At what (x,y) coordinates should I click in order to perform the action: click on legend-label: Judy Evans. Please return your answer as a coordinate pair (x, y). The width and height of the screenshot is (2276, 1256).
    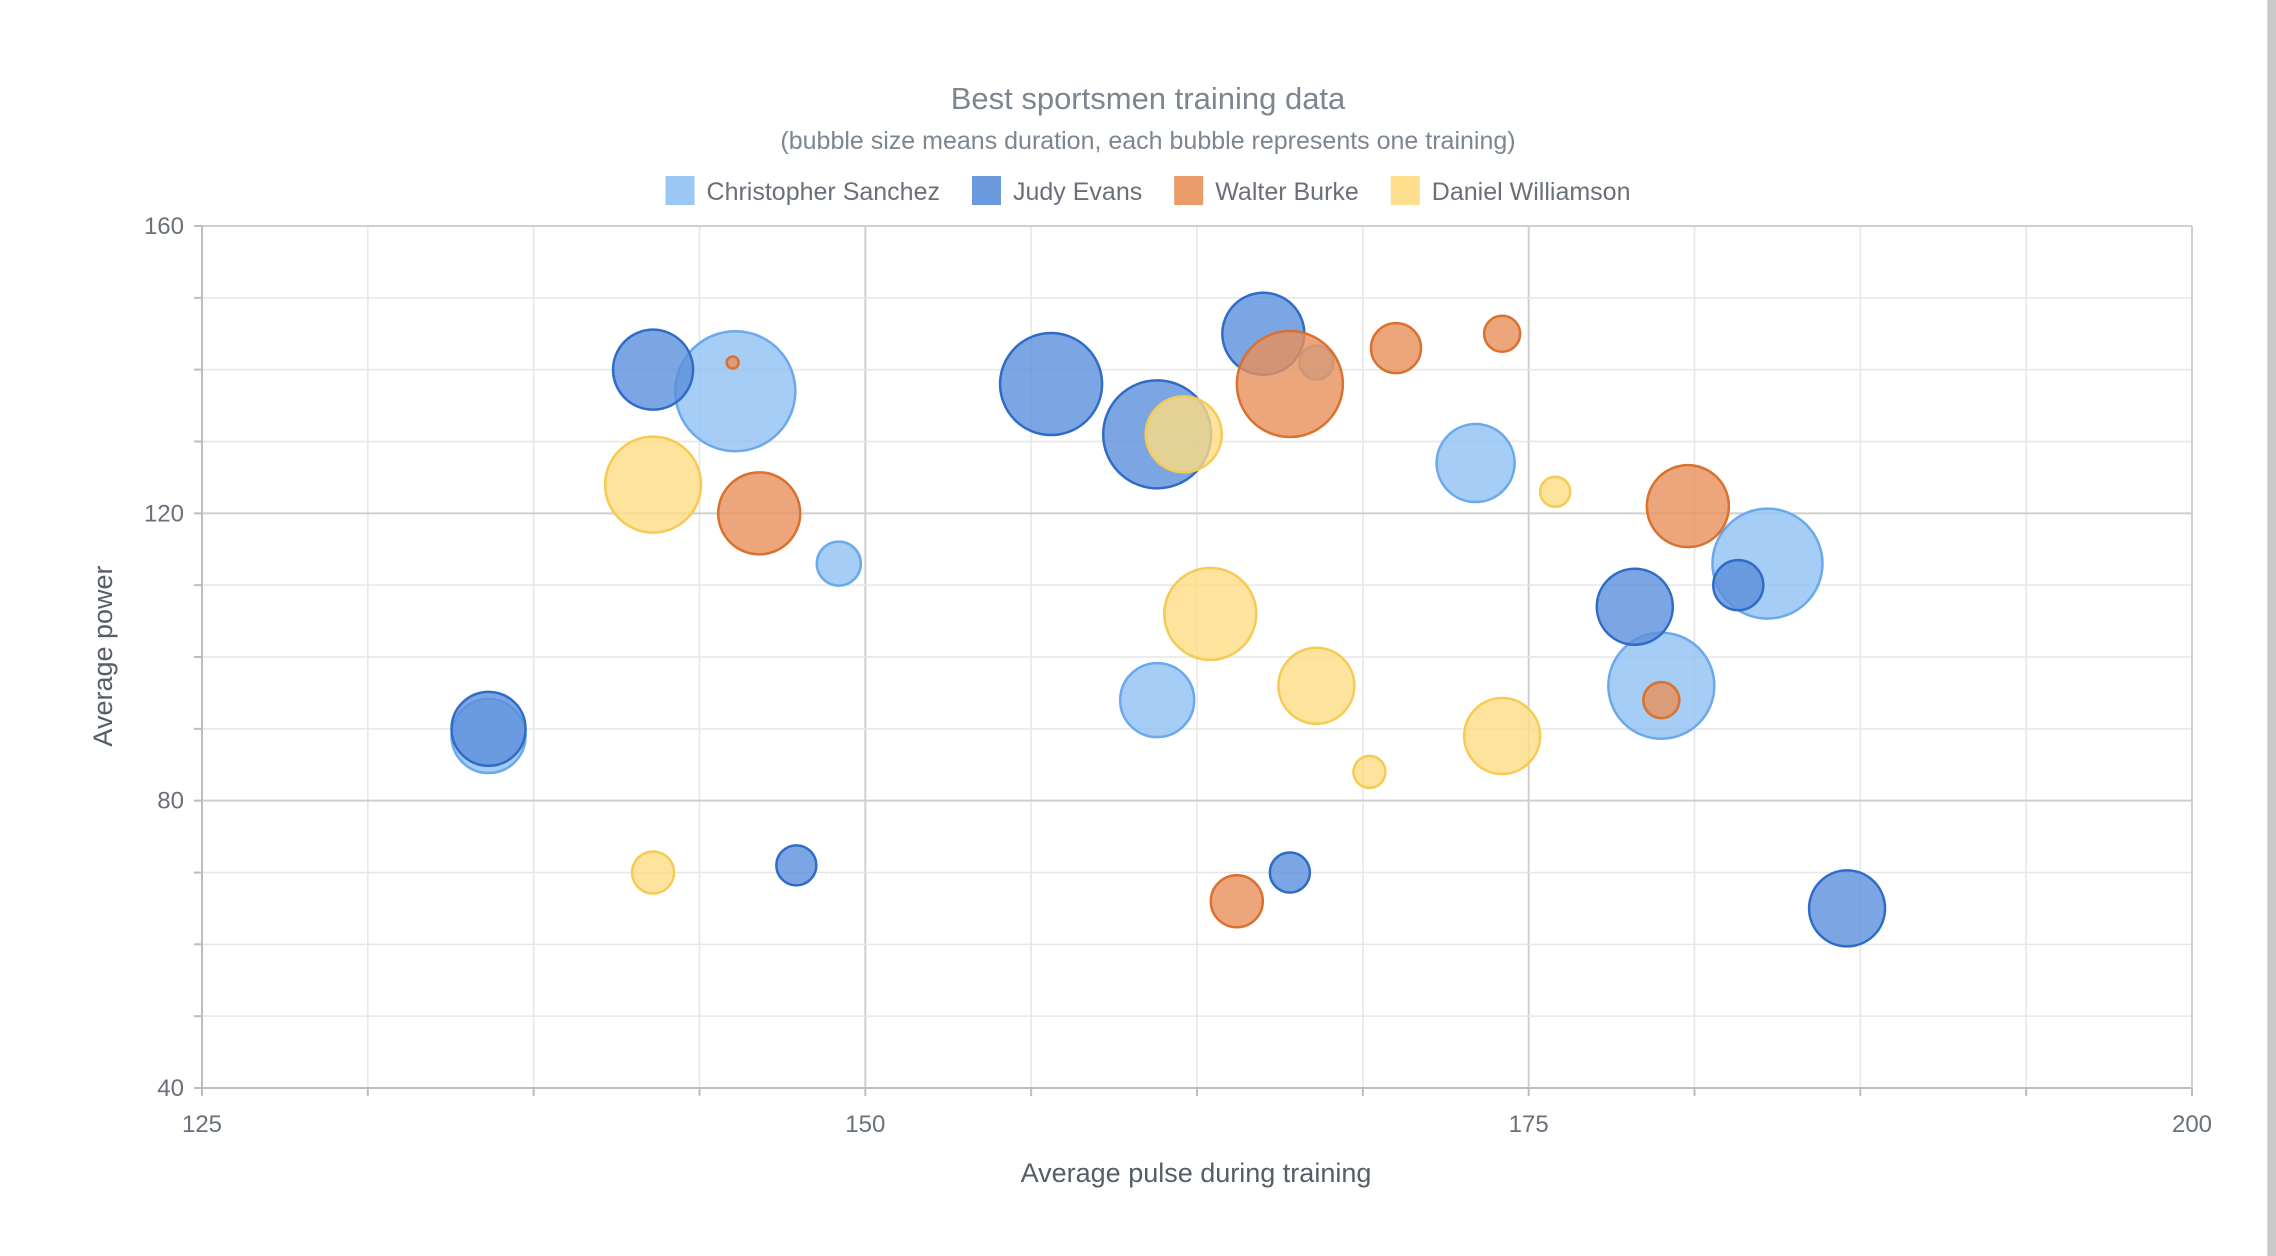
    Looking at the image, I should click on (1077, 192).